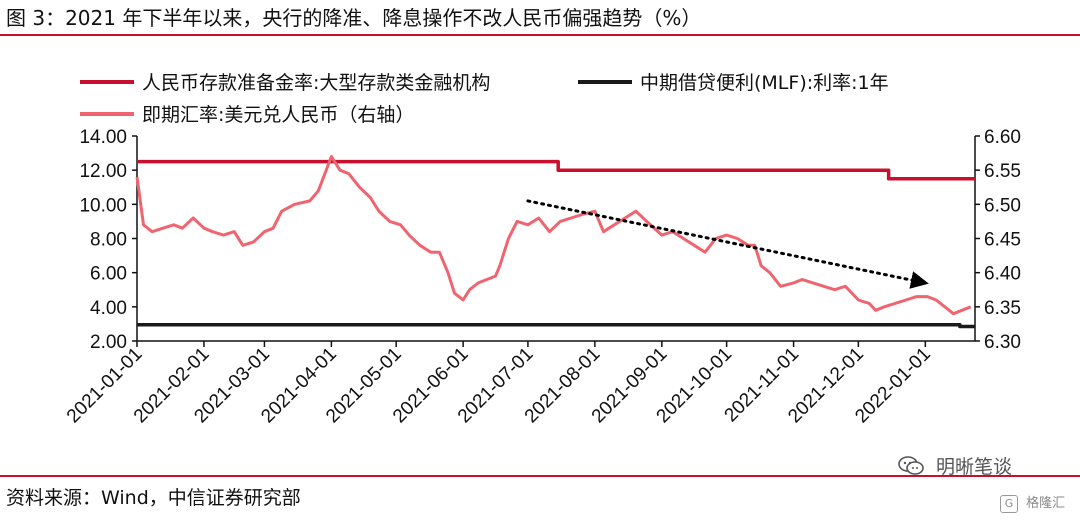  I want to click on wechat-icon, so click(911, 465).